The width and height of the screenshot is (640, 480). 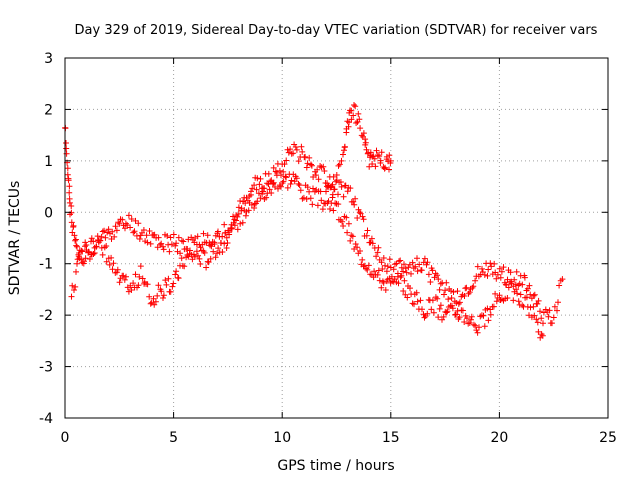 I want to click on y-tick-label: 0, so click(x=48, y=213).